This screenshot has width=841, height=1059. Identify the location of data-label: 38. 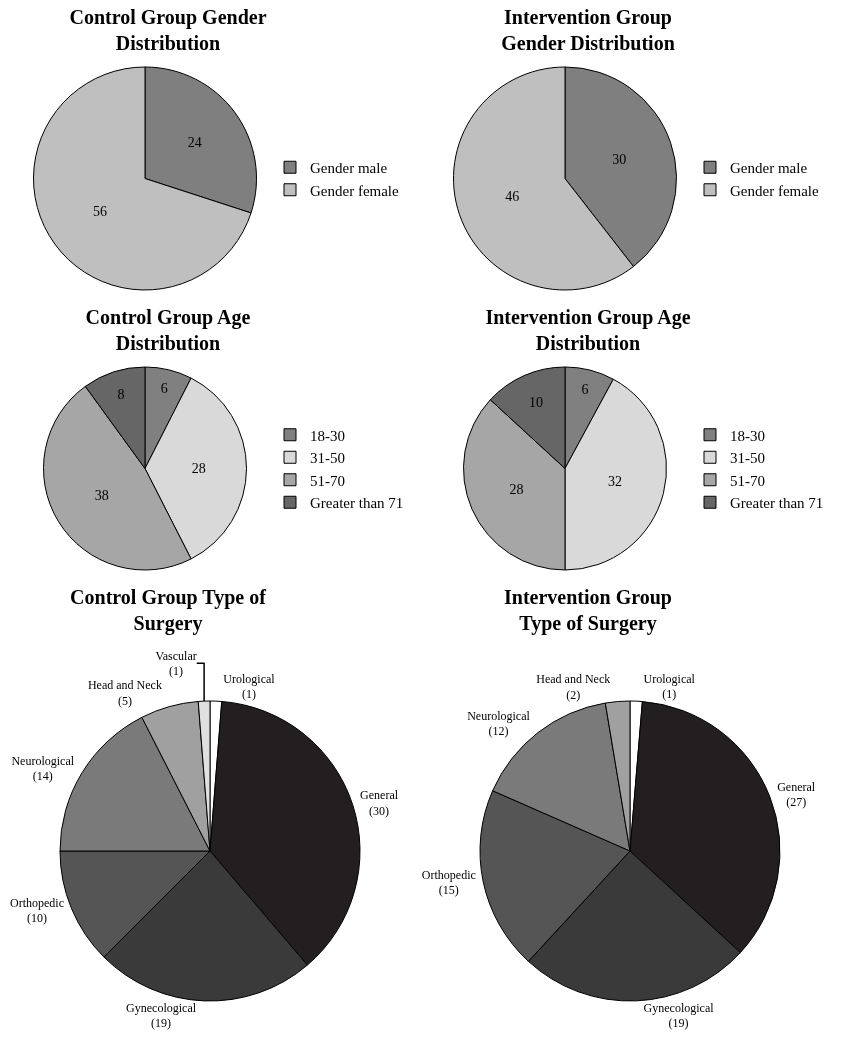
(101, 495).